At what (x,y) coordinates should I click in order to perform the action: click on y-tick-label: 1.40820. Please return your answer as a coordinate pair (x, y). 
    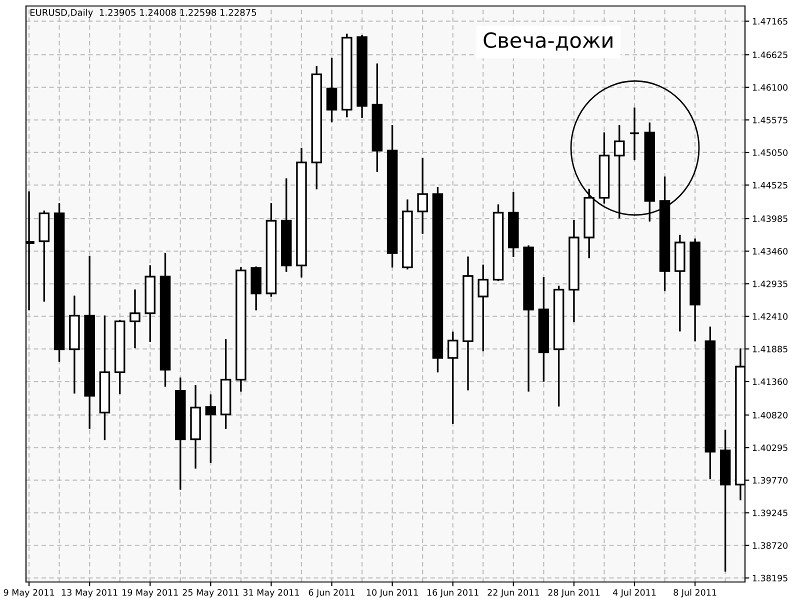
    Looking at the image, I should click on (770, 415).